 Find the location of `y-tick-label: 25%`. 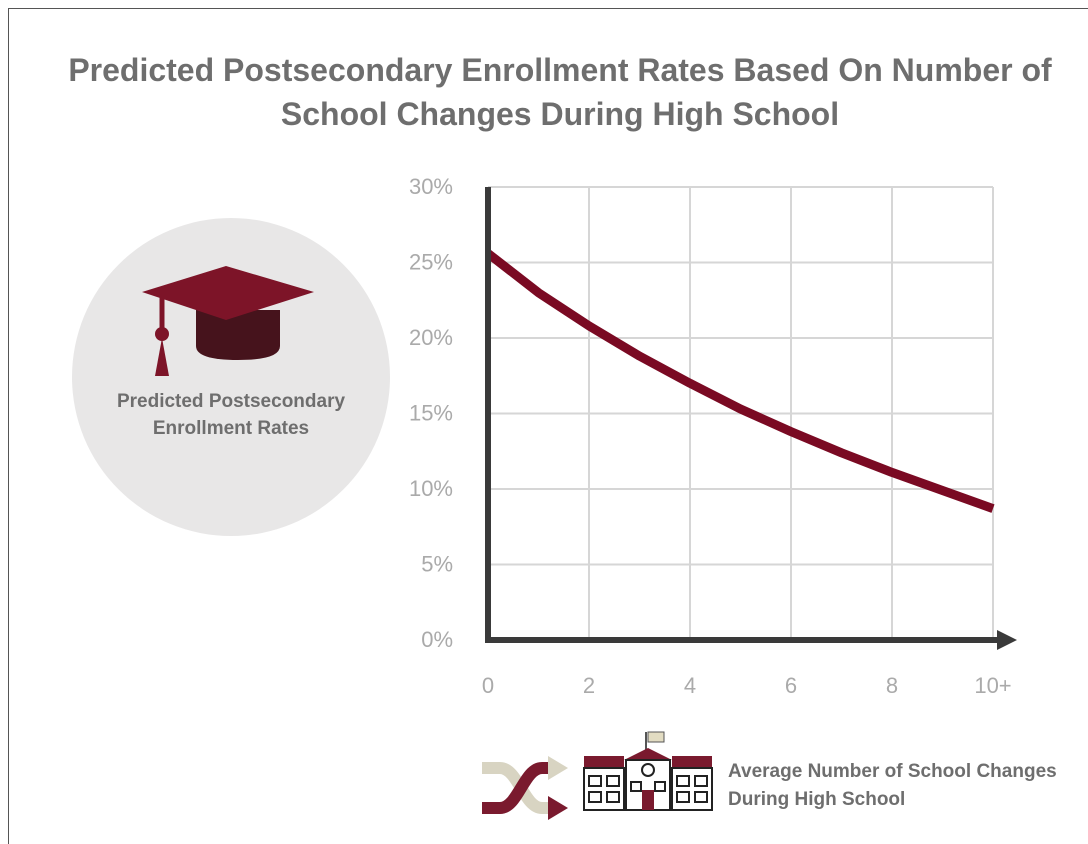

y-tick-label: 25% is located at coordinates (431, 262).